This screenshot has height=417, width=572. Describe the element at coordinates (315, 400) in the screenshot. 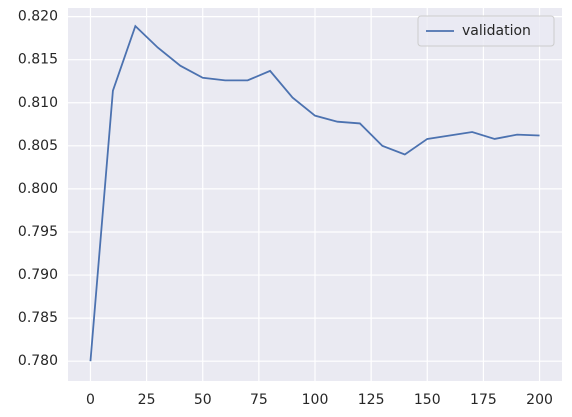

I see `x-tick-label: 100` at that location.